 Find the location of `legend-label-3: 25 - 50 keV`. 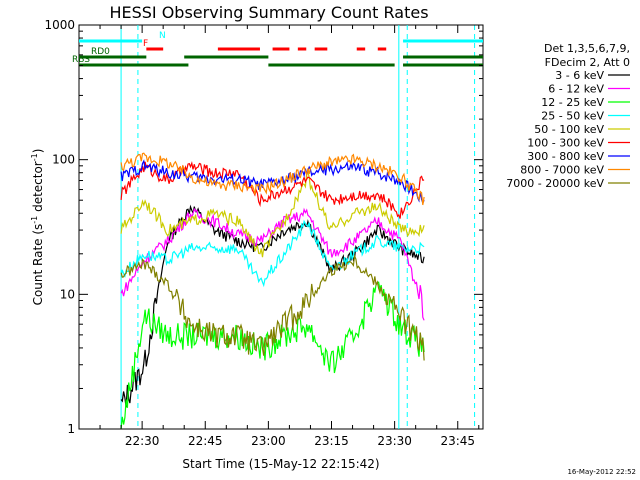

legend-label-3: 25 - 50 keV is located at coordinates (572, 116).